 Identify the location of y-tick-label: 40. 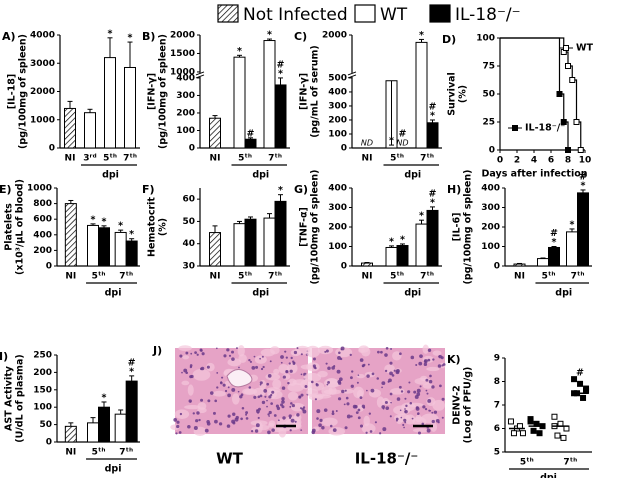
(188, 244).